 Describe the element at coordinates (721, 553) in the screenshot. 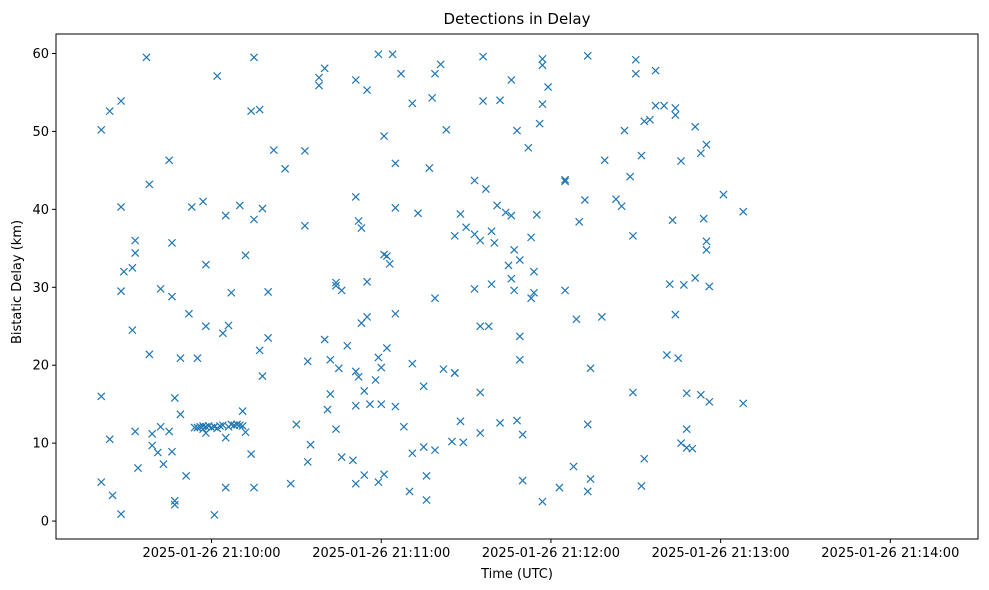

I see `x-tick-label: 2025-01-26 21:13:00` at that location.